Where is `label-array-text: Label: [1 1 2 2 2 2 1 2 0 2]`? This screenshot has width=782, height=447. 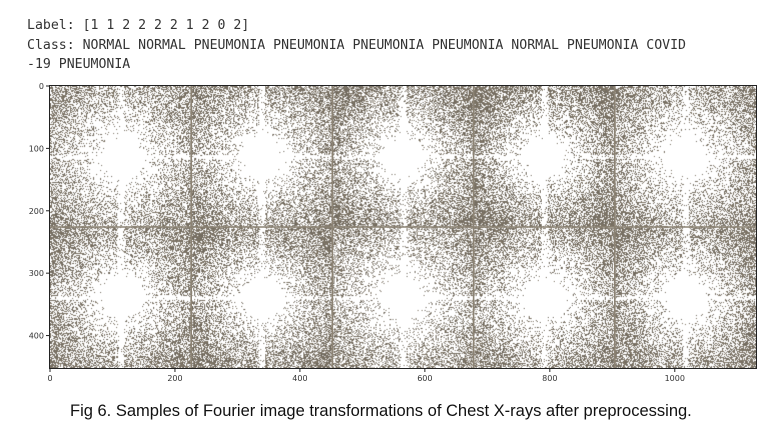
label-array-text: Label: [1 1 2 2 2 2 1 2 0 2] is located at coordinates (138, 25).